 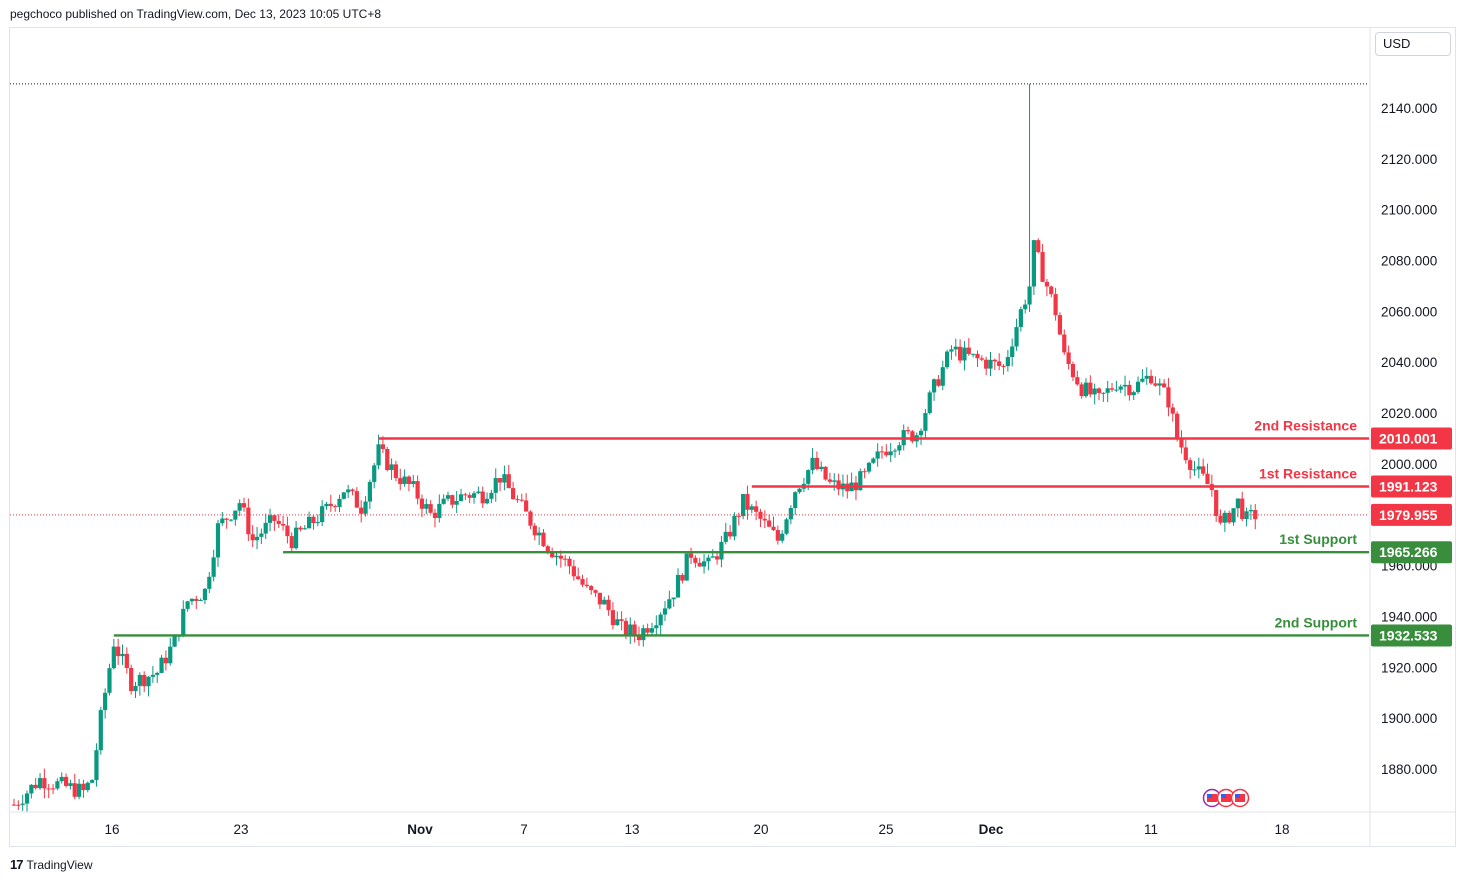 What do you see at coordinates (1305, 425) in the screenshot?
I see `level-label: 2nd Resistance` at bounding box center [1305, 425].